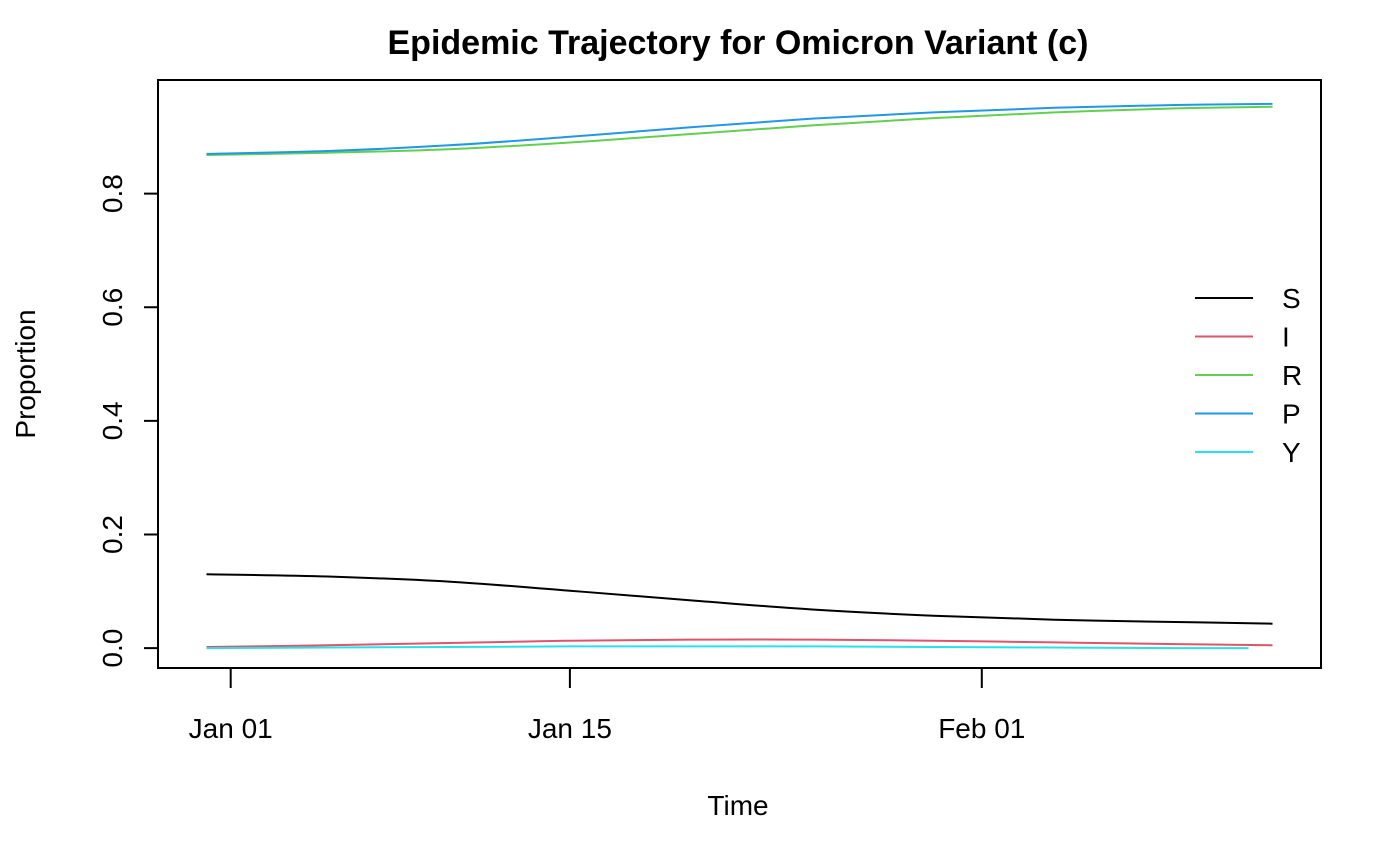 This screenshot has height=865, width=1400. Describe the element at coordinates (739, 599) in the screenshot. I see `series-line-s` at that location.